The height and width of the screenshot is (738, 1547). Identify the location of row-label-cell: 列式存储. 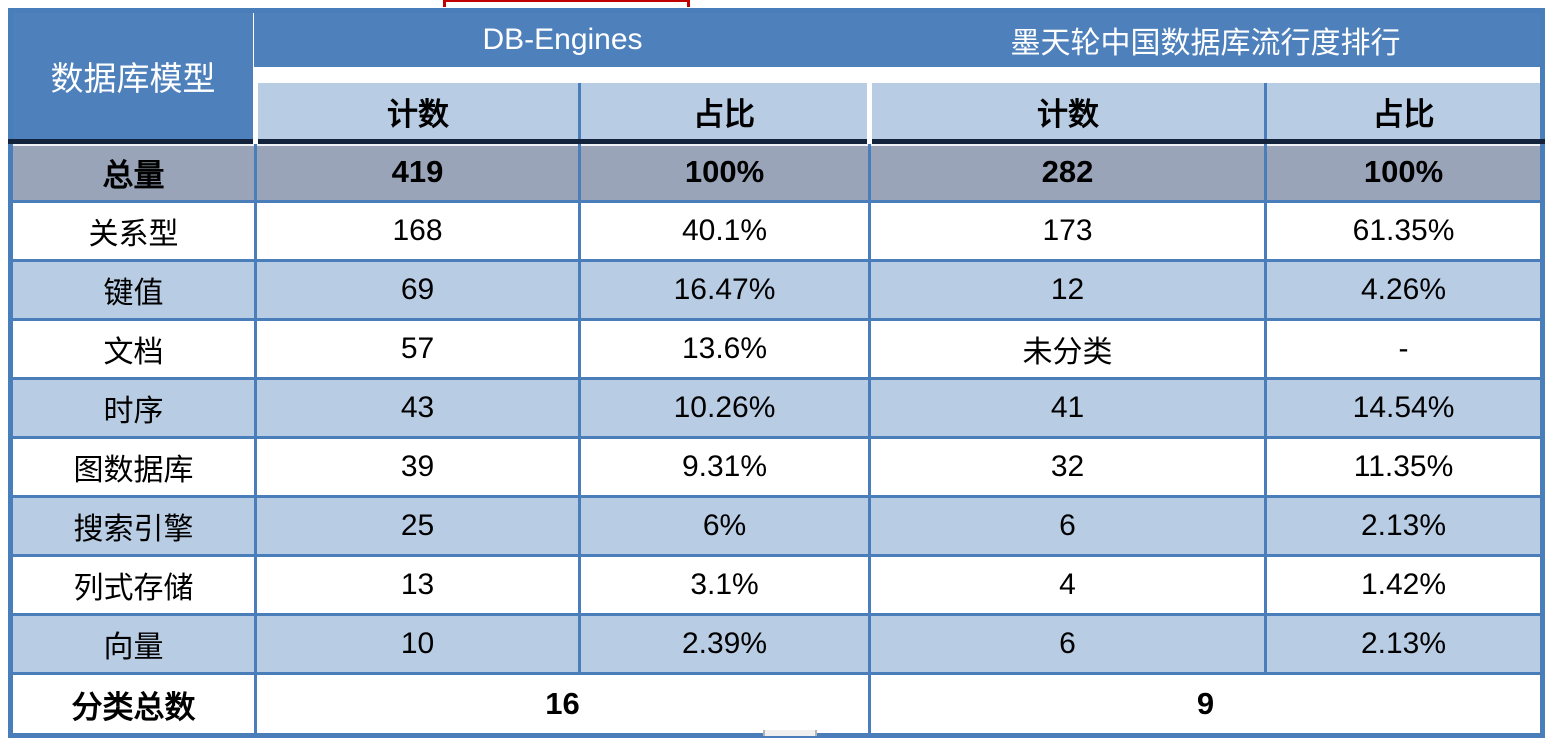
(133, 585).